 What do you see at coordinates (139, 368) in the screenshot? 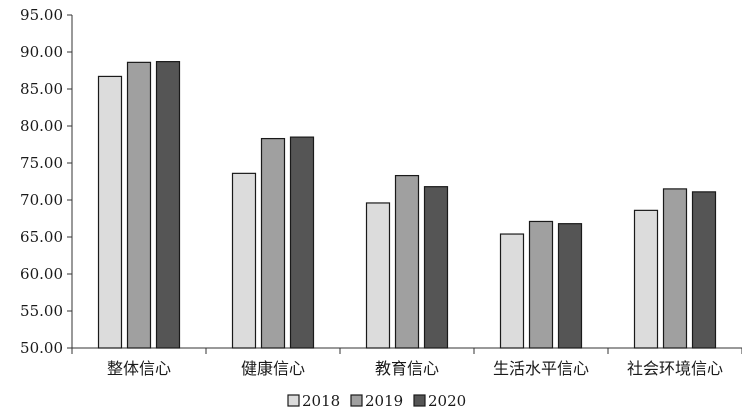
I see `x-tick-label: 整体信心` at bounding box center [139, 368].